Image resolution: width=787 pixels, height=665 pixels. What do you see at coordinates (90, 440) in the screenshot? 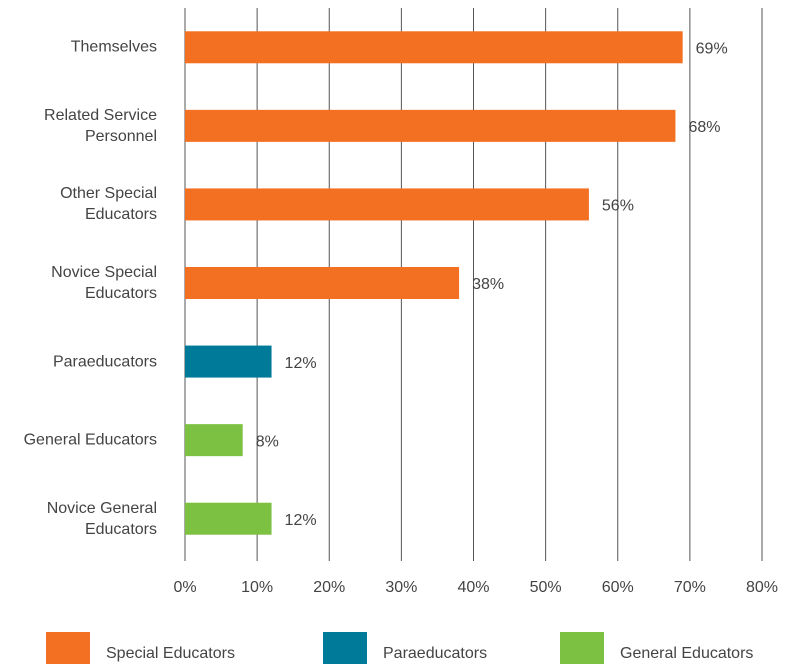
I see `y-tick-label: General Educators` at bounding box center [90, 440].